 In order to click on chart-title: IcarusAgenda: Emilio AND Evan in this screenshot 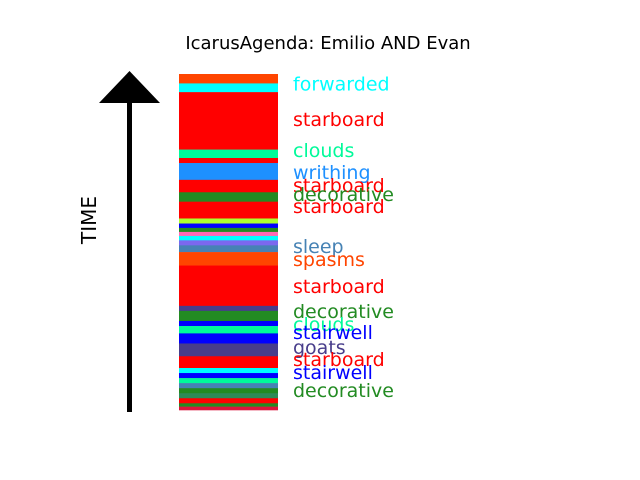, I will do `click(327, 43)`.